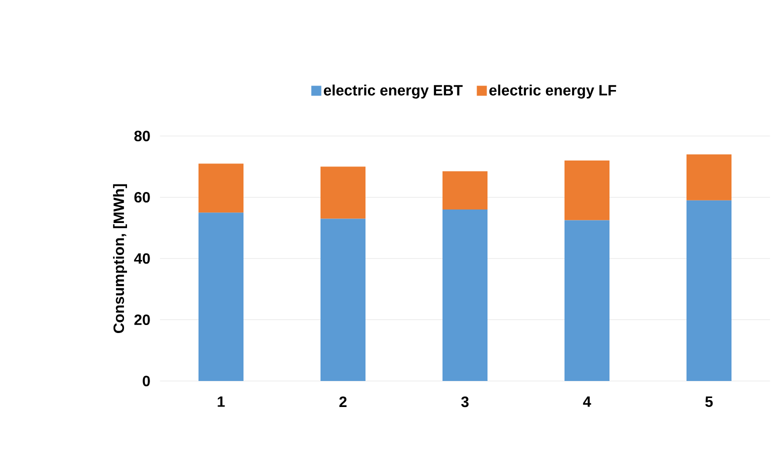  What do you see at coordinates (142, 258) in the screenshot?
I see `y-tick-label: 40` at bounding box center [142, 258].